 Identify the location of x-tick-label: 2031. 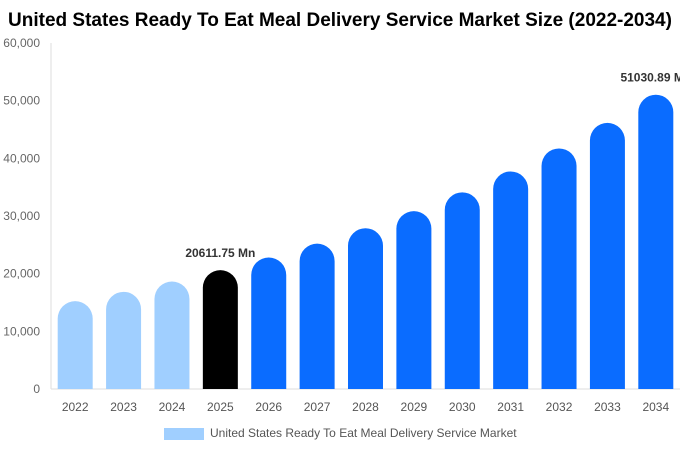
(510, 407).